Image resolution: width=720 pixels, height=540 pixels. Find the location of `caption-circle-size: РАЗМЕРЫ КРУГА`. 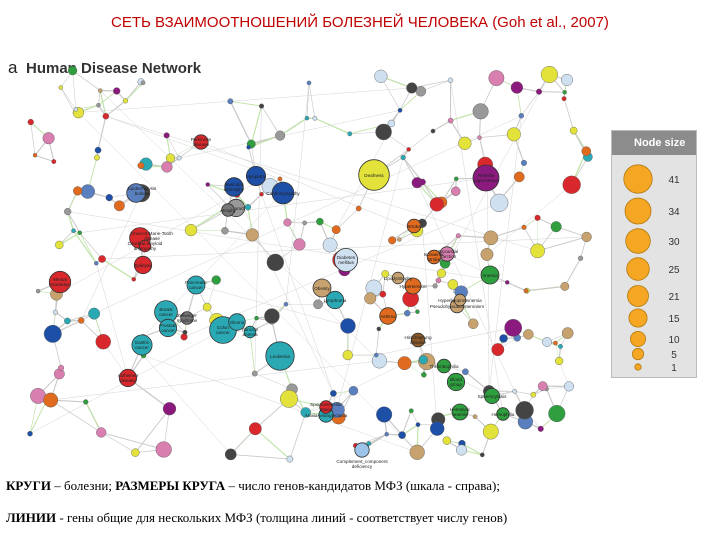

caption-circle-size: РАЗМЕРЫ КРУГА is located at coordinates (170, 485).